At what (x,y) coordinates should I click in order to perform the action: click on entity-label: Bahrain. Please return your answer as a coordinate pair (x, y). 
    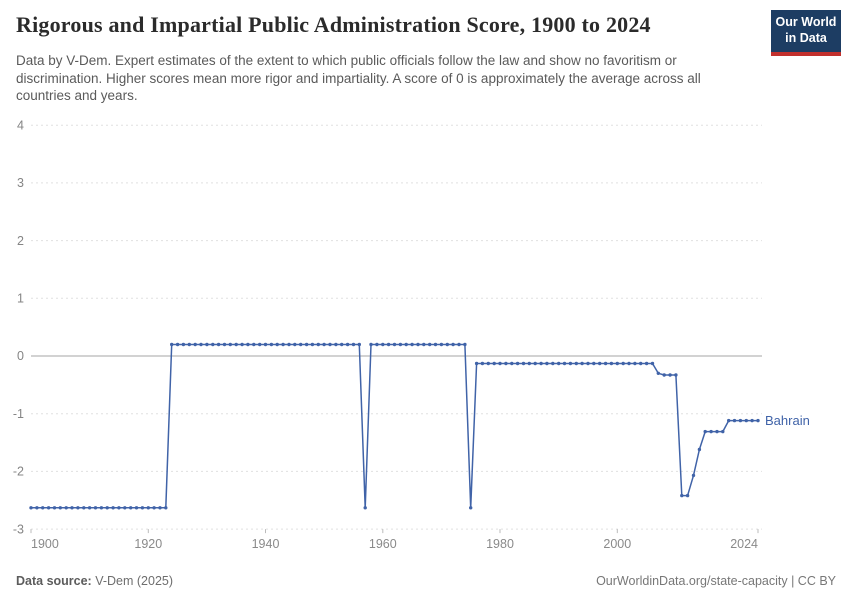
    Looking at the image, I should click on (787, 420).